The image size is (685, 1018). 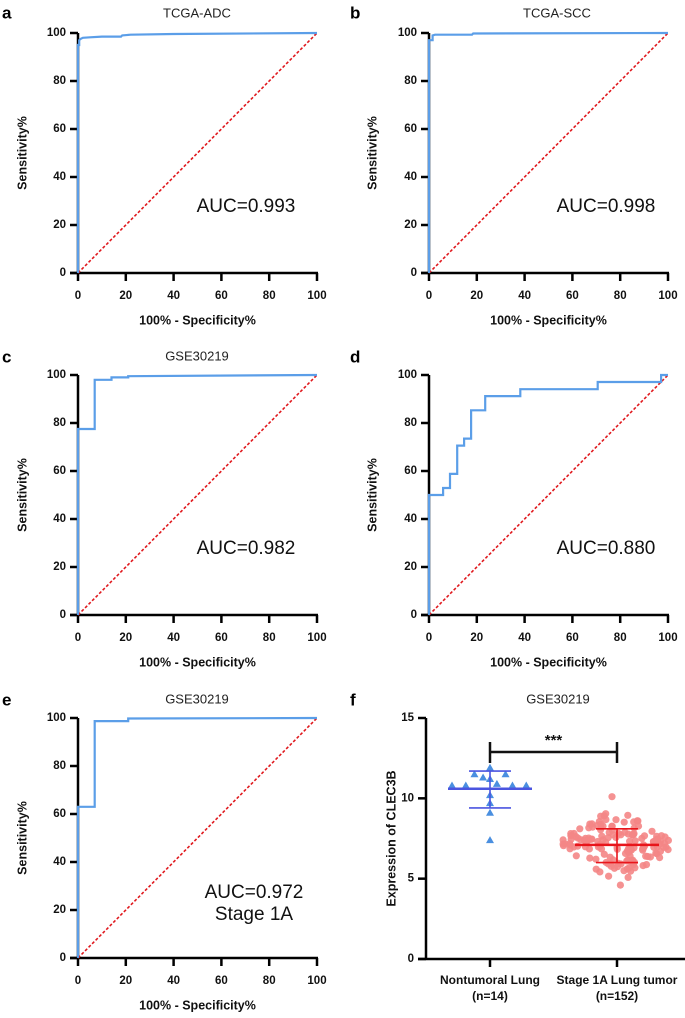 I want to click on chart-title: GSE30219, so click(x=197, y=355).